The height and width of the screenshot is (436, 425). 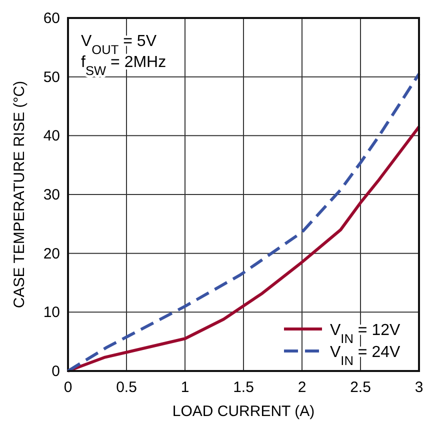 What do you see at coordinates (243, 411) in the screenshot?
I see `x-axis-title: LOAD CURRENT (A)` at bounding box center [243, 411].